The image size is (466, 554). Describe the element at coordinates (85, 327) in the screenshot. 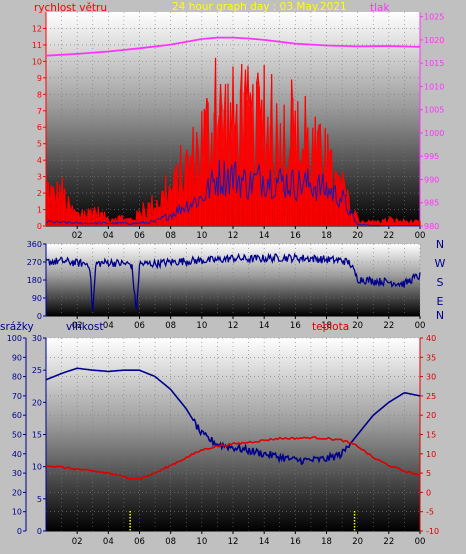

I see `humidity-series-label: vlhkost` at that location.